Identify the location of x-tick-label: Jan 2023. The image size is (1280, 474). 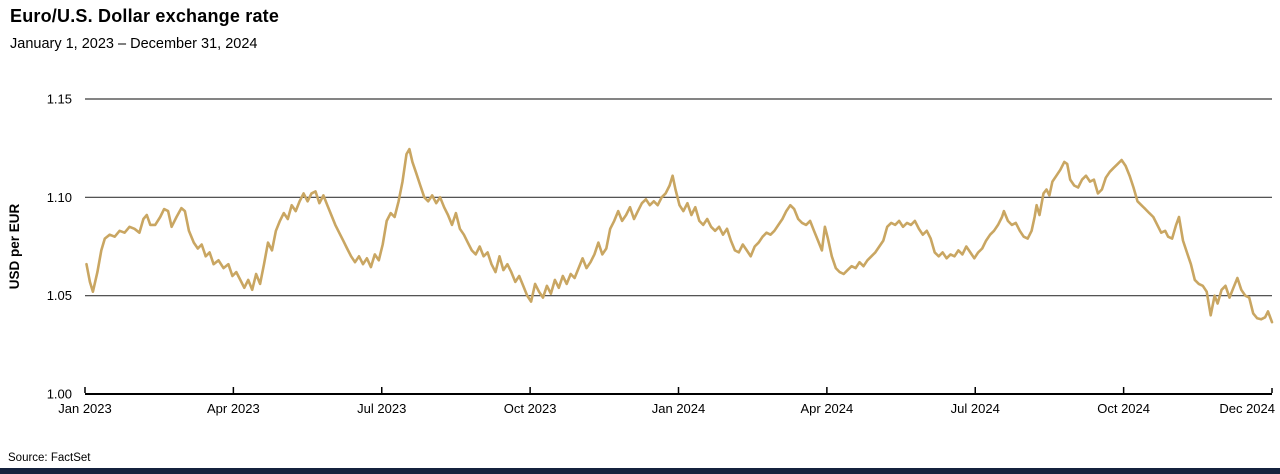
(85, 408).